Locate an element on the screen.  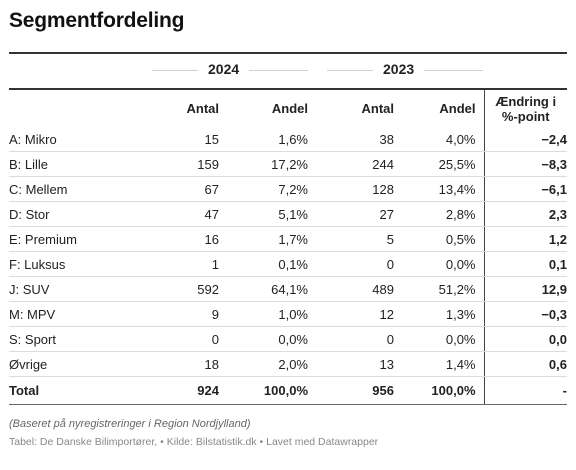
cell-antal-2024: 9 is located at coordinates (179, 314).